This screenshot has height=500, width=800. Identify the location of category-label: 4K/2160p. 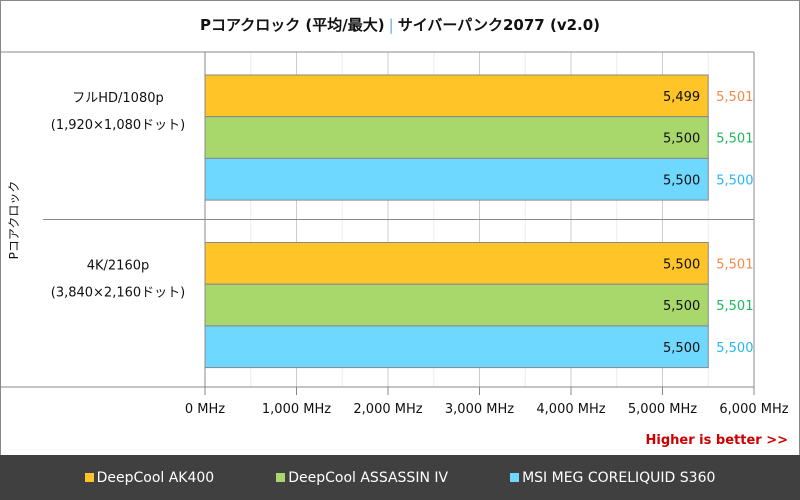
(118, 265).